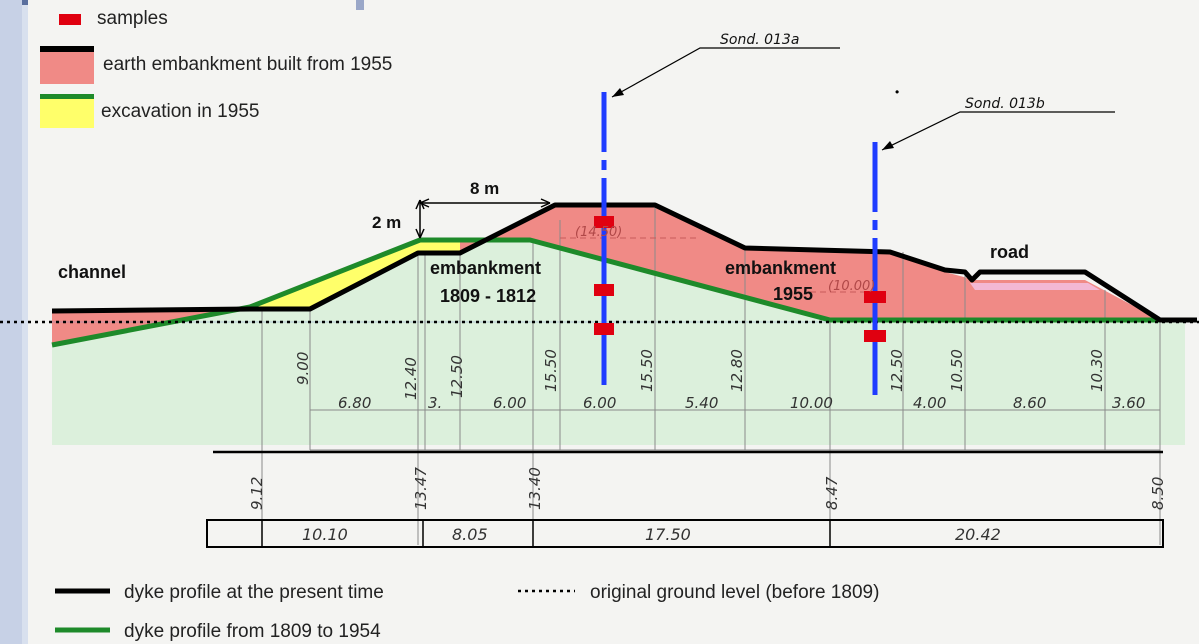 This screenshot has height=644, width=1199. What do you see at coordinates (67, 96) in the screenshot?
I see `excavation-legend-line` at bounding box center [67, 96].